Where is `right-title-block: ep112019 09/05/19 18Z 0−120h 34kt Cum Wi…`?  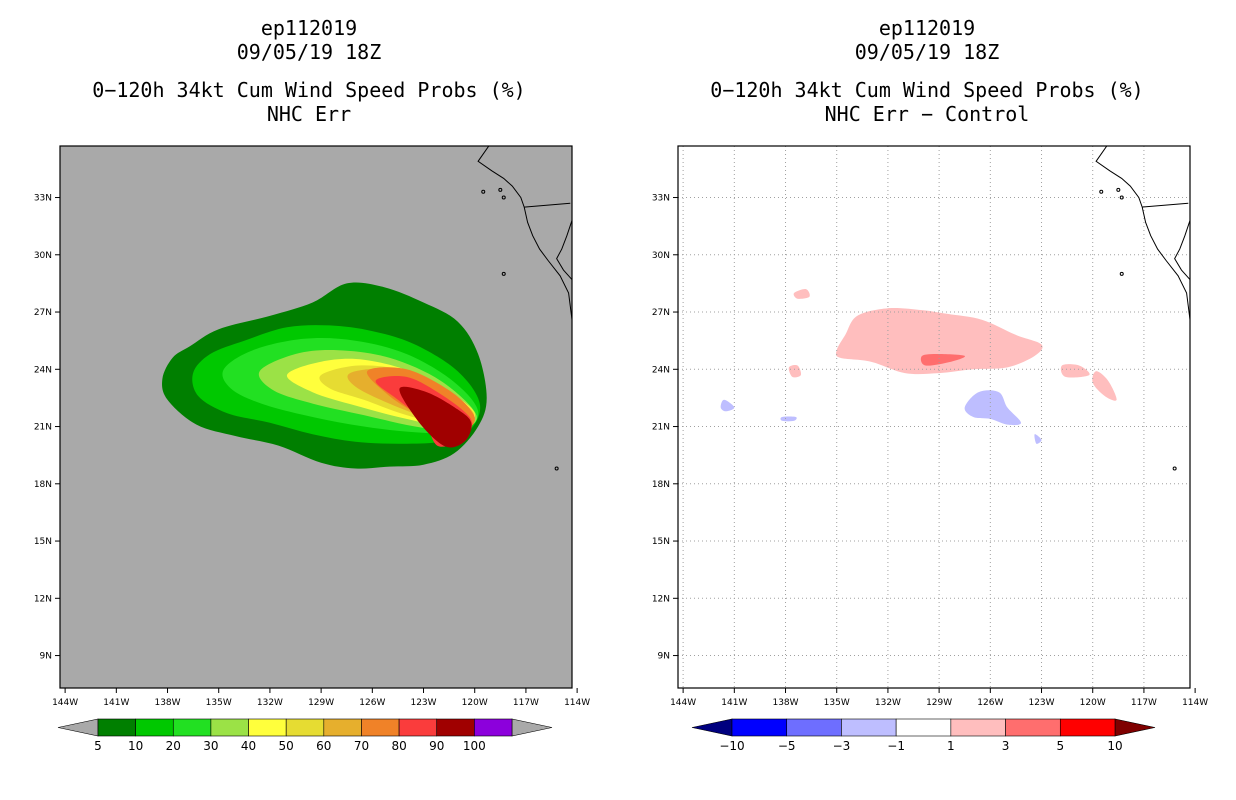 right-title-block: ep112019 09/05/19 18Z 0−120h 34kt Cum Wi… is located at coordinates (927, 71).